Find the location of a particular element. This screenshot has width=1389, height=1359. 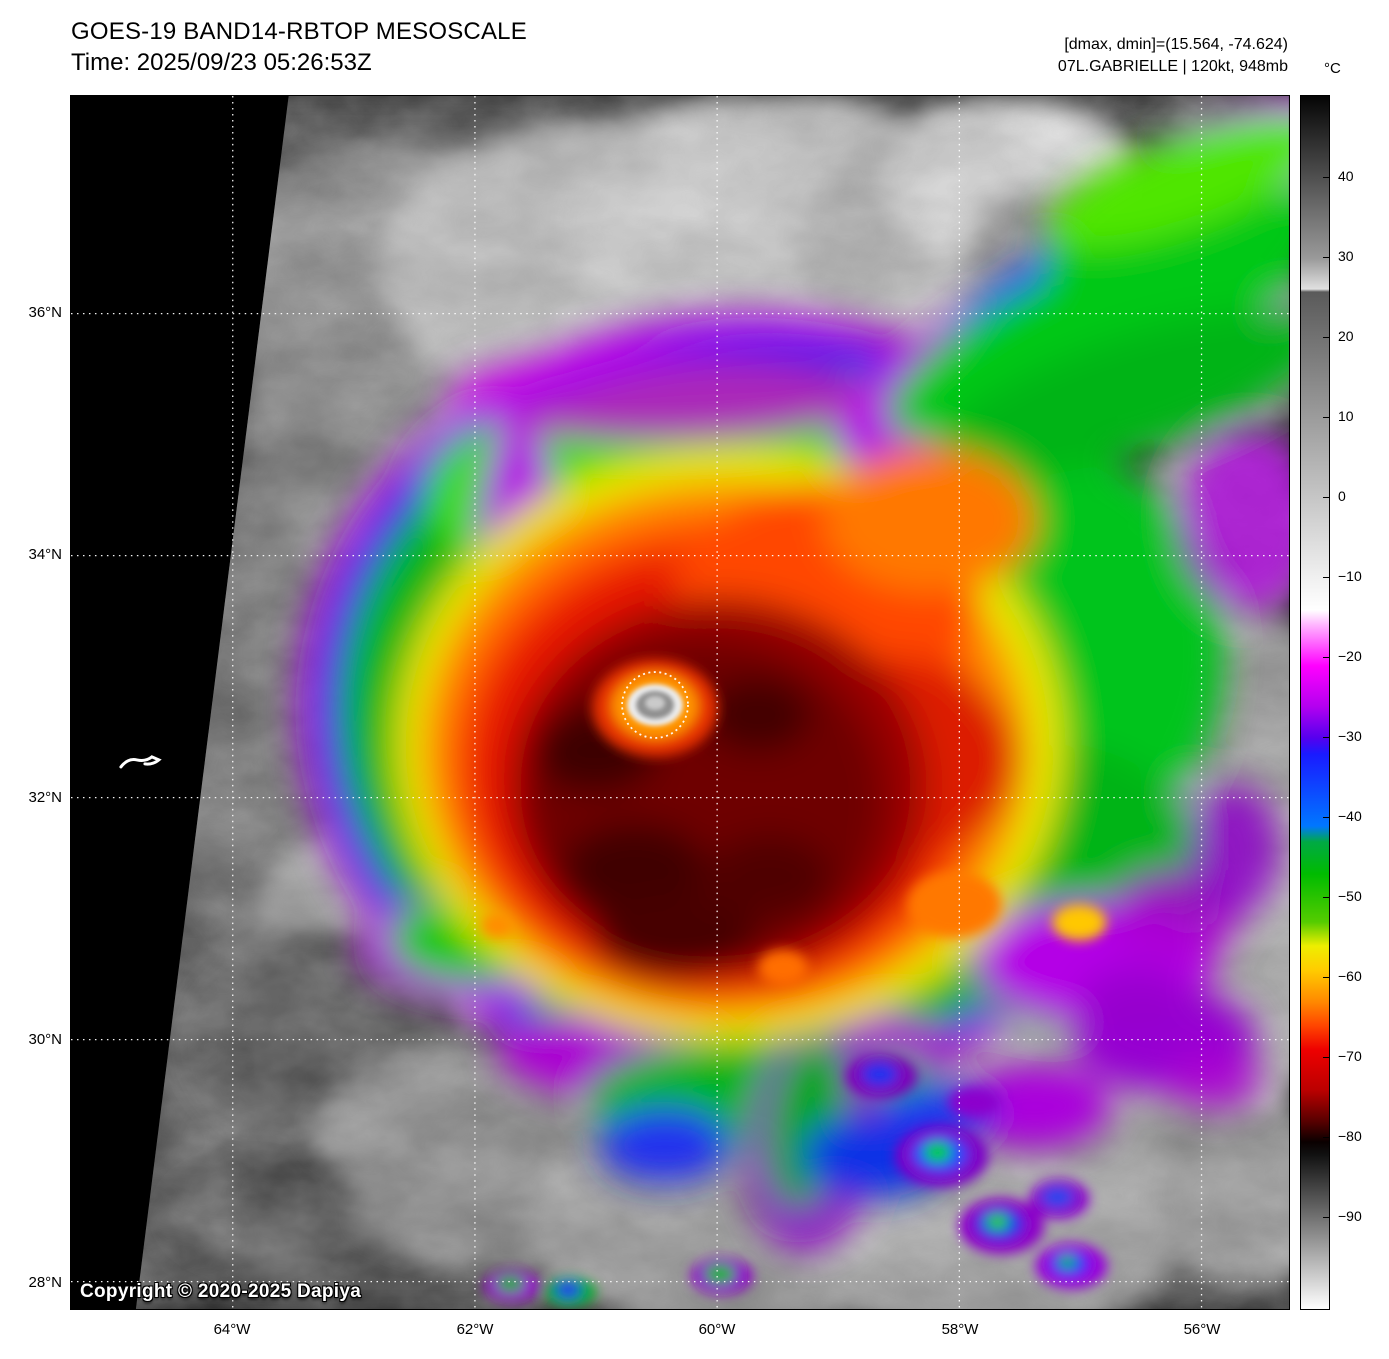

hurricane-eye is located at coordinates (655, 705).